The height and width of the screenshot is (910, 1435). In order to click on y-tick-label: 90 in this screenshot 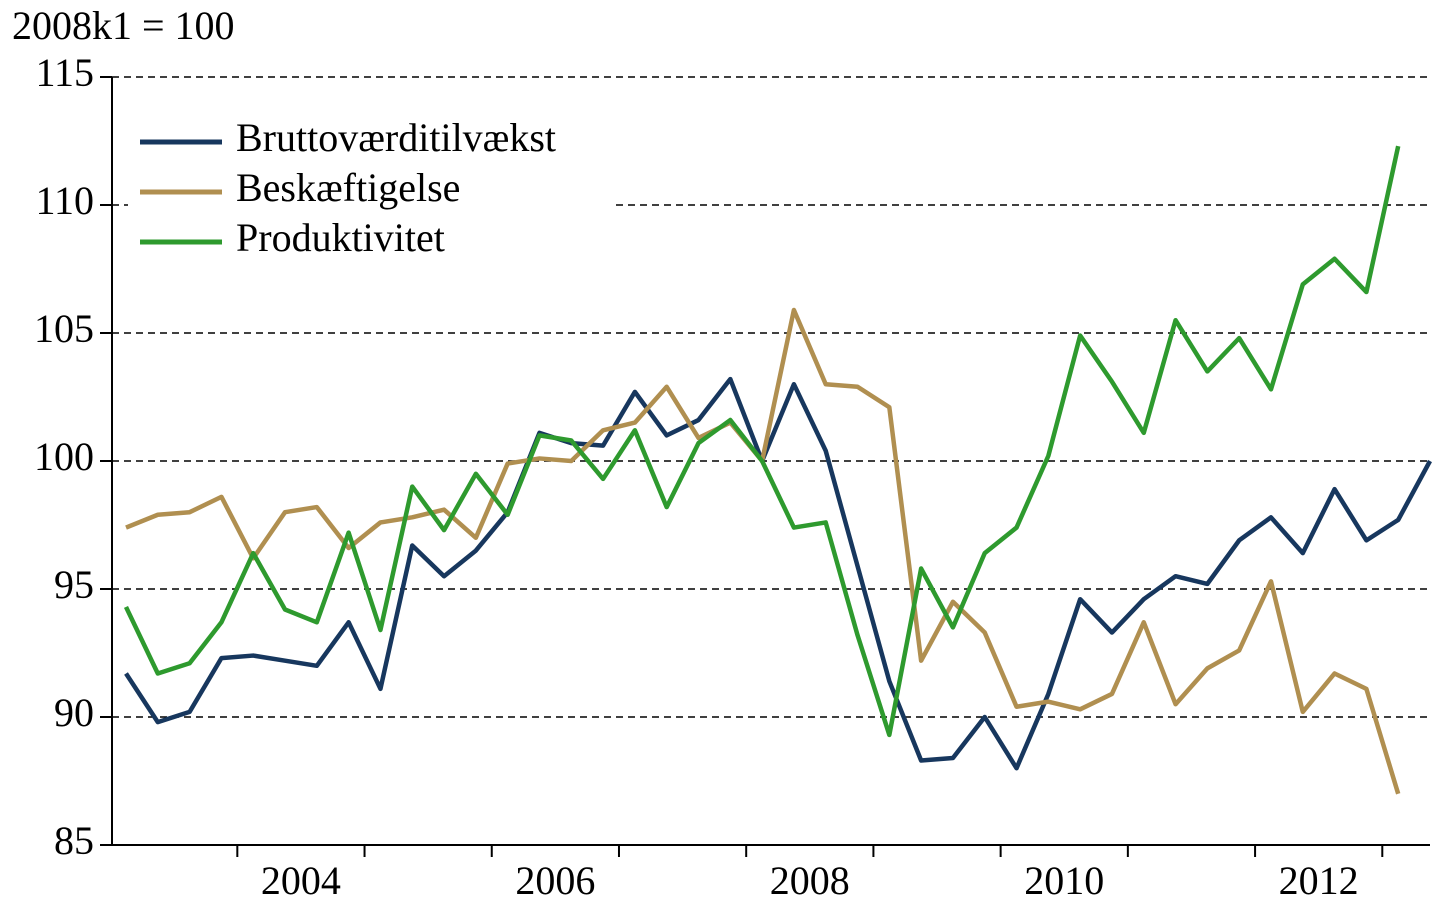, I will do `click(74, 712)`.